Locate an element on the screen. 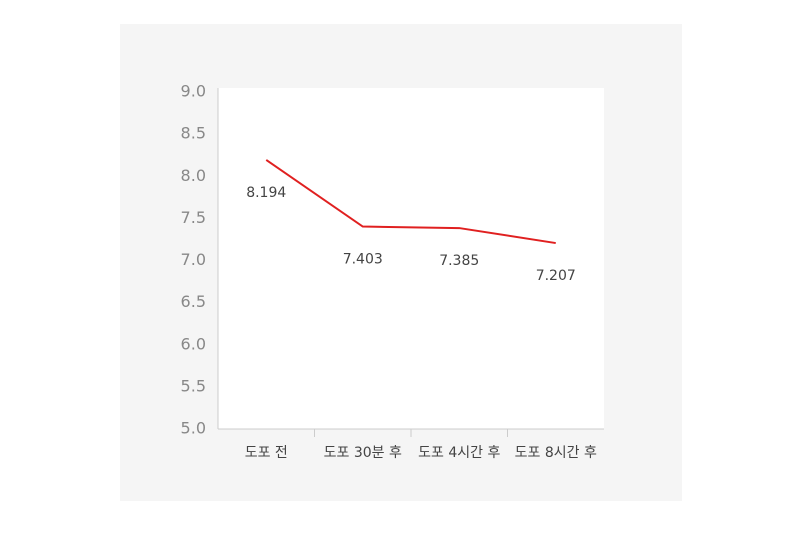 The height and width of the screenshot is (537, 800). value-label: 8.194 is located at coordinates (266, 193).